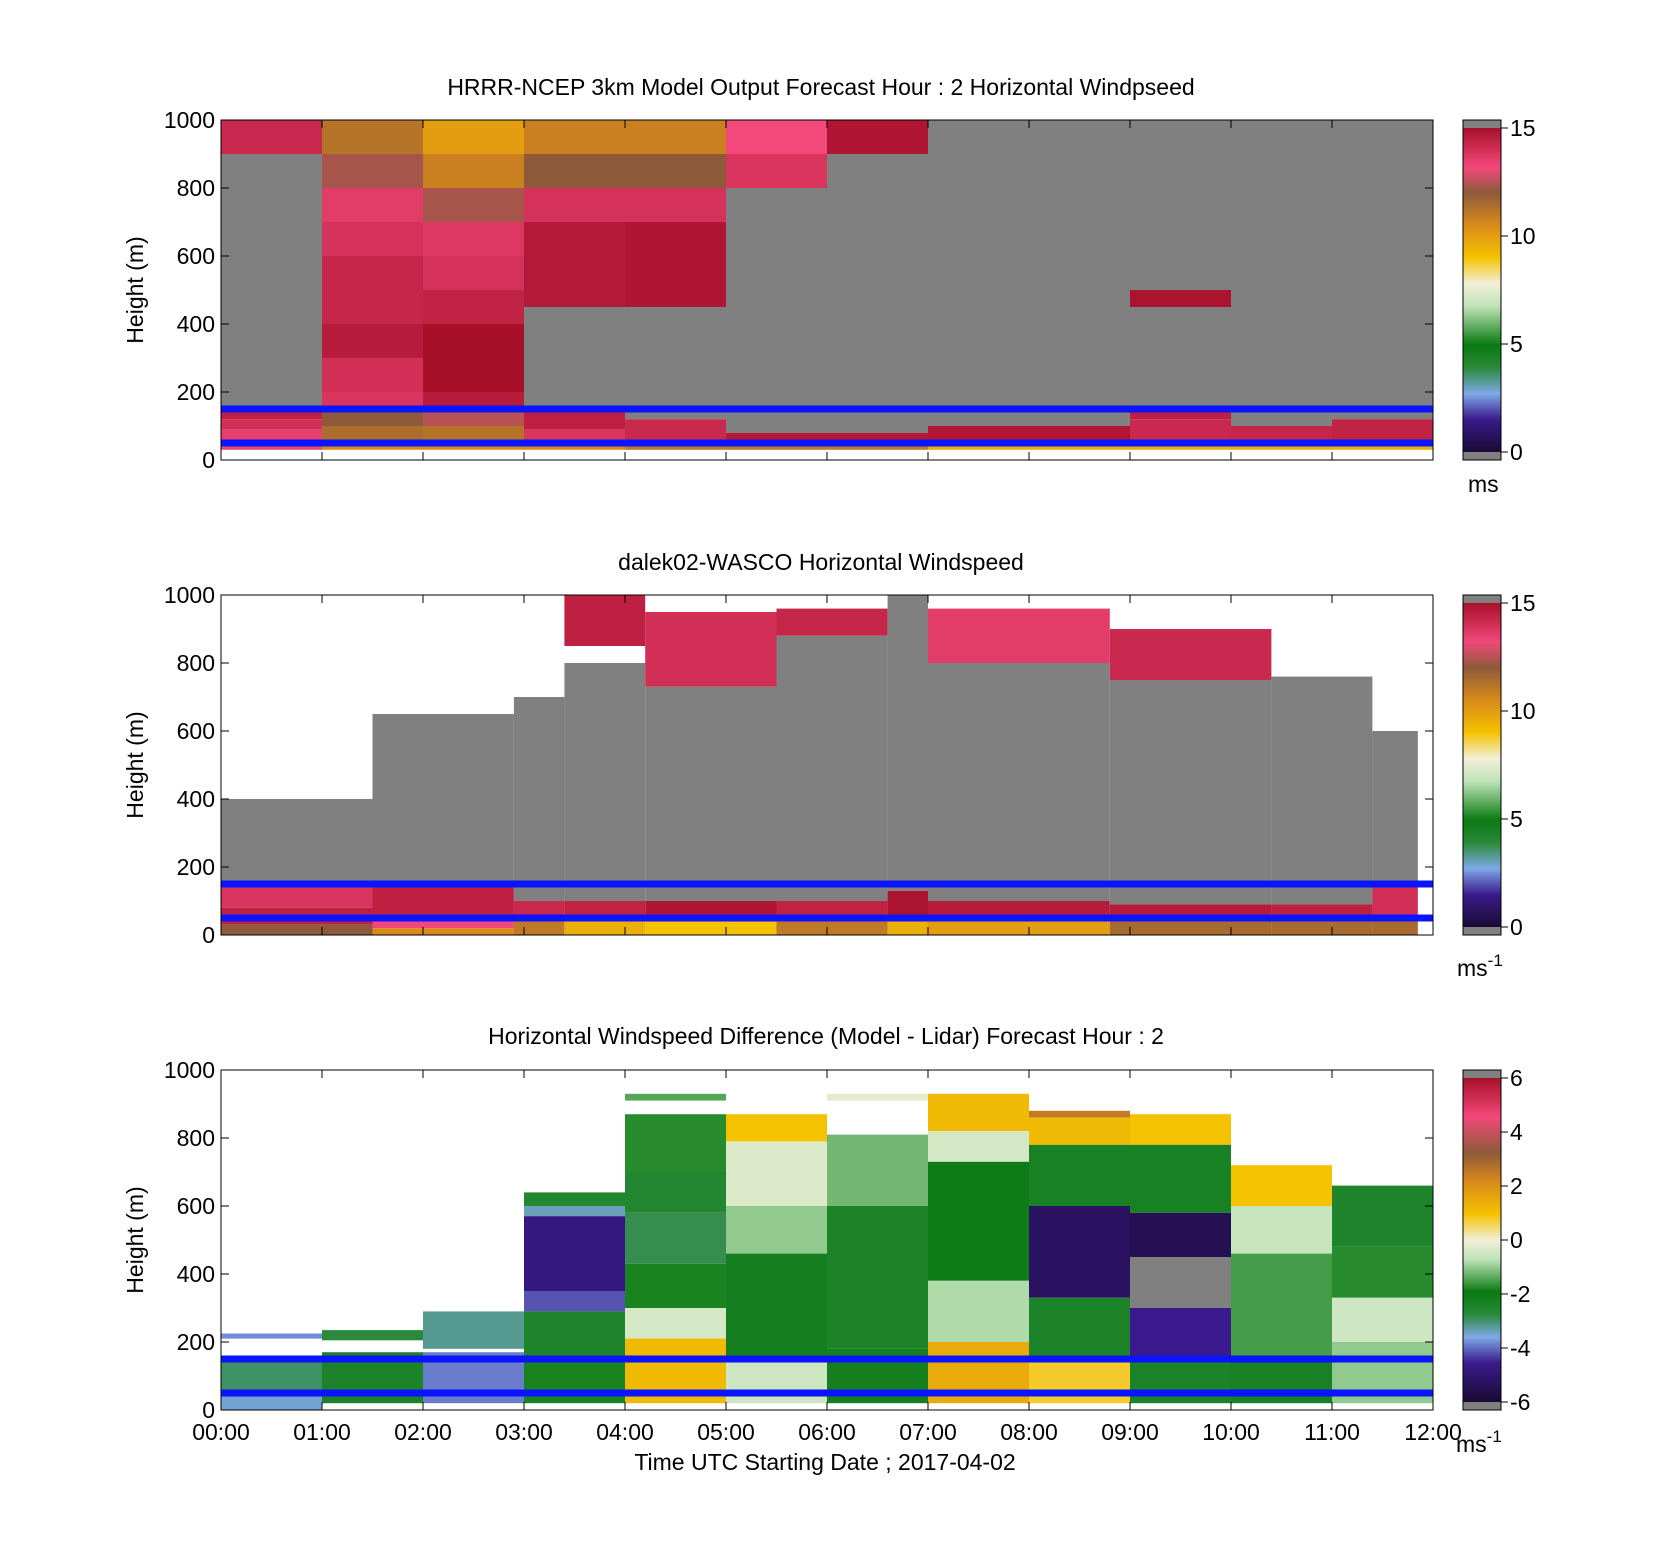  I want to click on y-tick-label: 200, so click(196, 867).